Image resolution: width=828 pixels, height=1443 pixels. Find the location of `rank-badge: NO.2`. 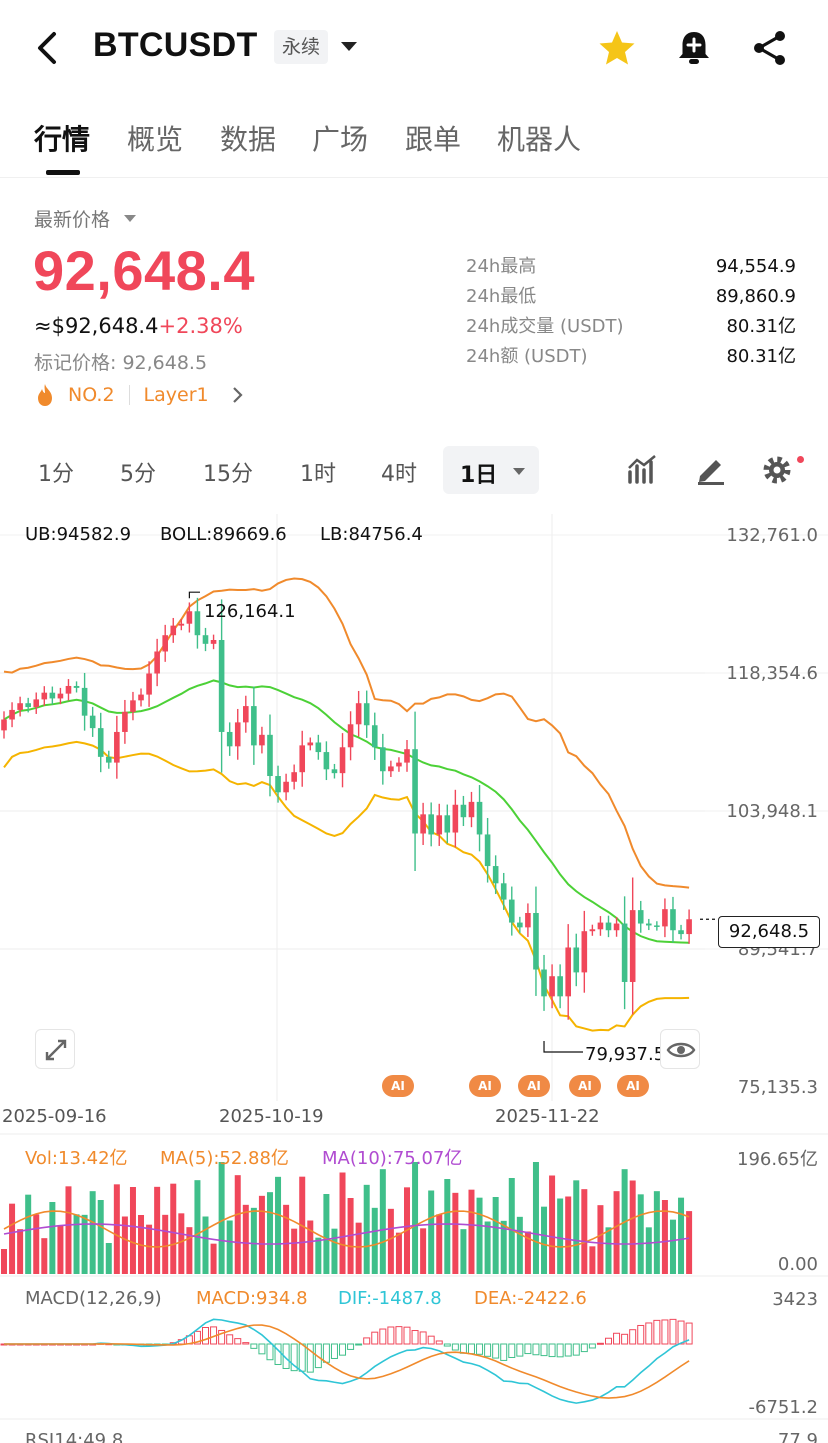

rank-badge: NO.2 is located at coordinates (91, 395).